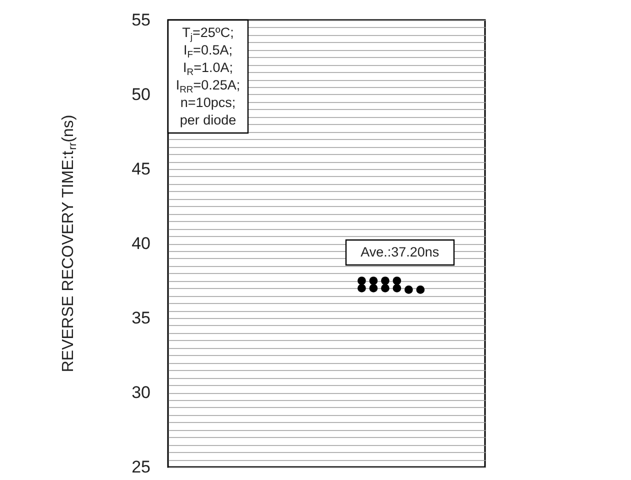  What do you see at coordinates (141, 467) in the screenshot?
I see `y-tick-label: 25` at bounding box center [141, 467].